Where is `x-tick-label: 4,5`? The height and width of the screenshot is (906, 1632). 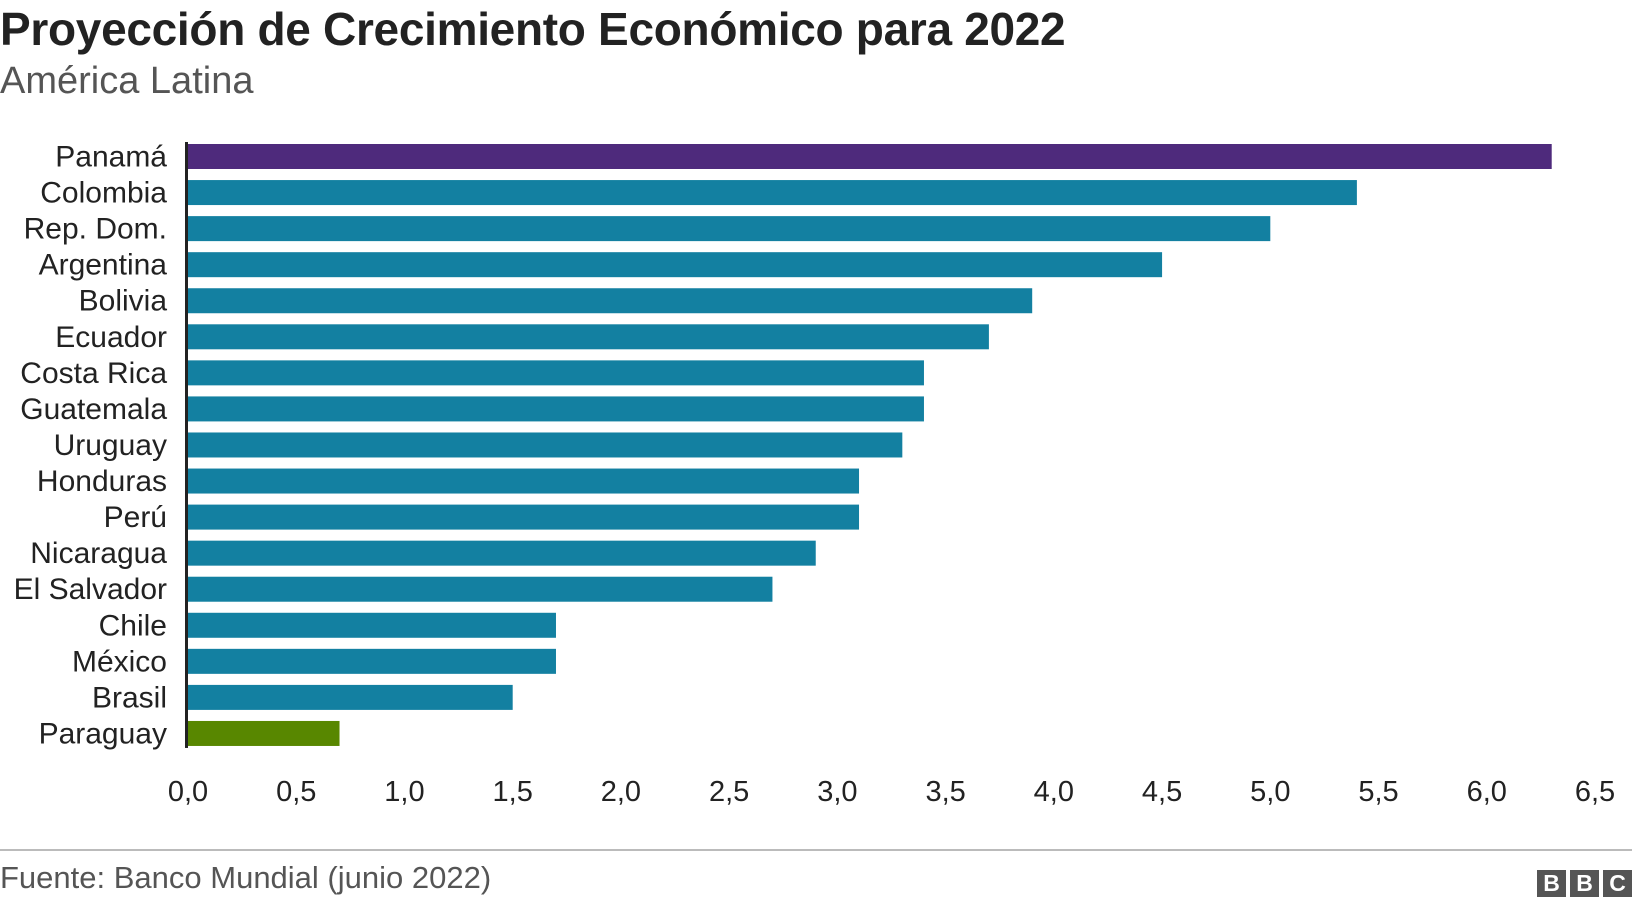 x-tick-label: 4,5 is located at coordinates (1162, 792).